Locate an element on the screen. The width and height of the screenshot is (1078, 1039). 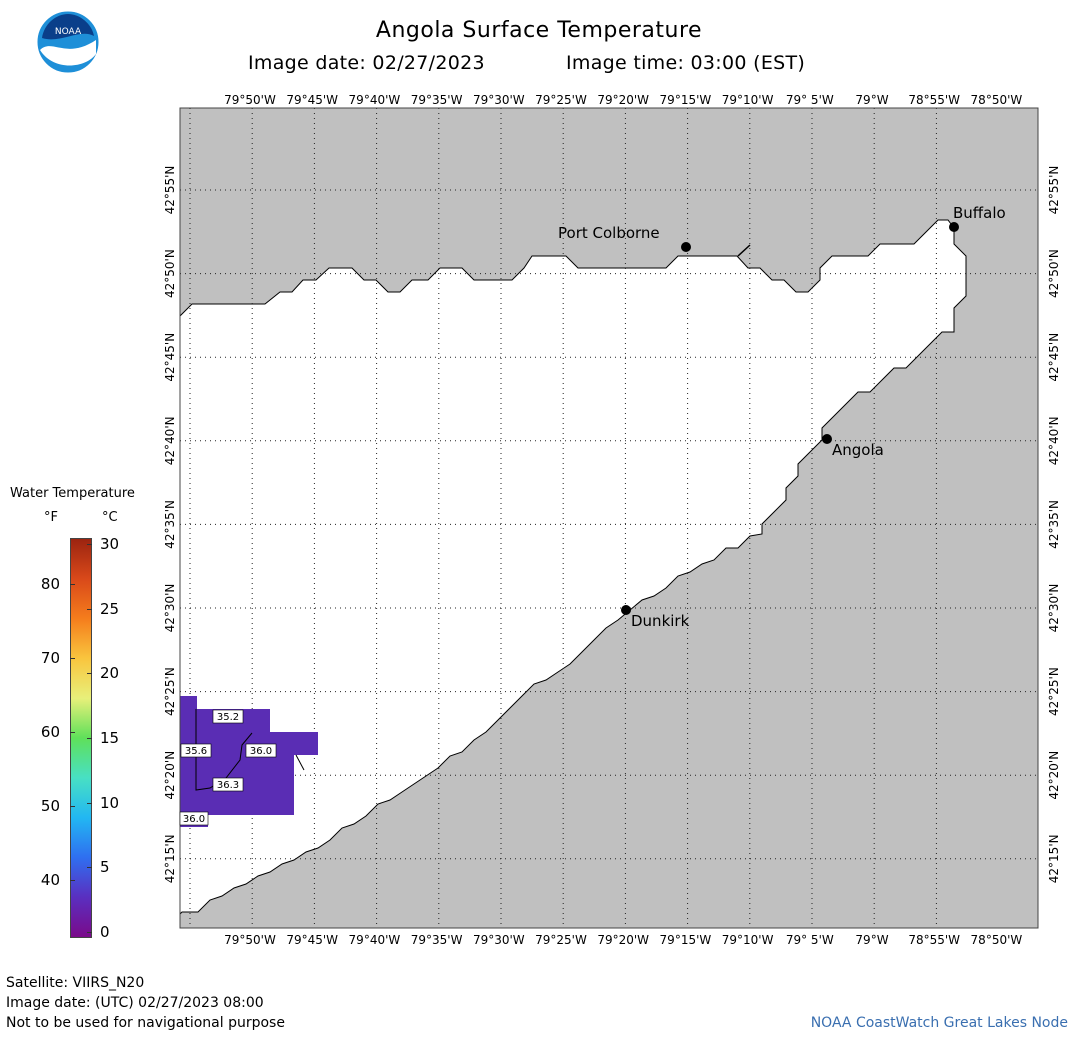
legend-tick-label: 50 is located at coordinates (50, 806).